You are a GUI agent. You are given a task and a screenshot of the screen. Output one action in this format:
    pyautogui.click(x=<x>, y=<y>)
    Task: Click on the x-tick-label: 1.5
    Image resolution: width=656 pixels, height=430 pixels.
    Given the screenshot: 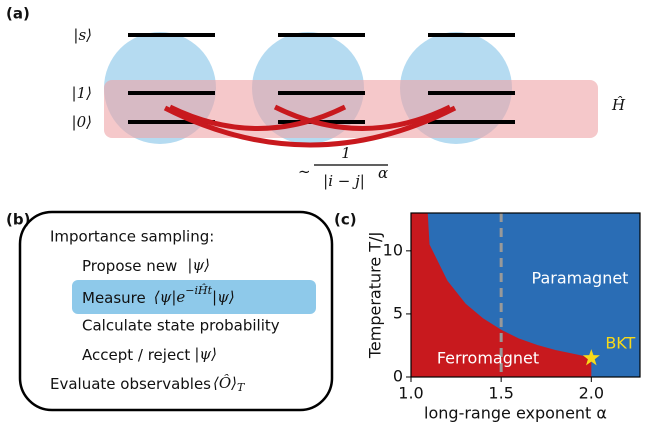 What is the action you would take?
    pyautogui.click(x=500, y=393)
    